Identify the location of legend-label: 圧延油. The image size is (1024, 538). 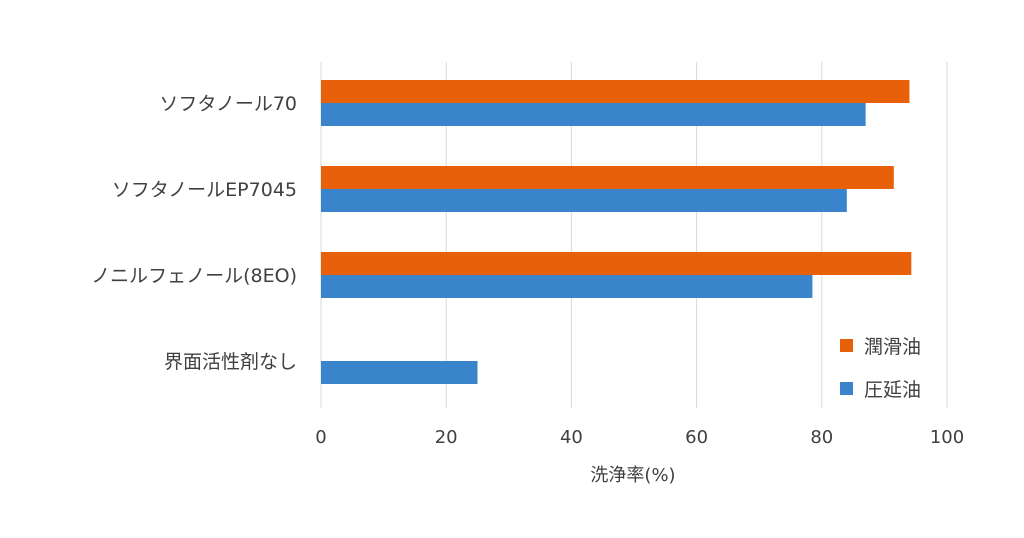
(892, 390).